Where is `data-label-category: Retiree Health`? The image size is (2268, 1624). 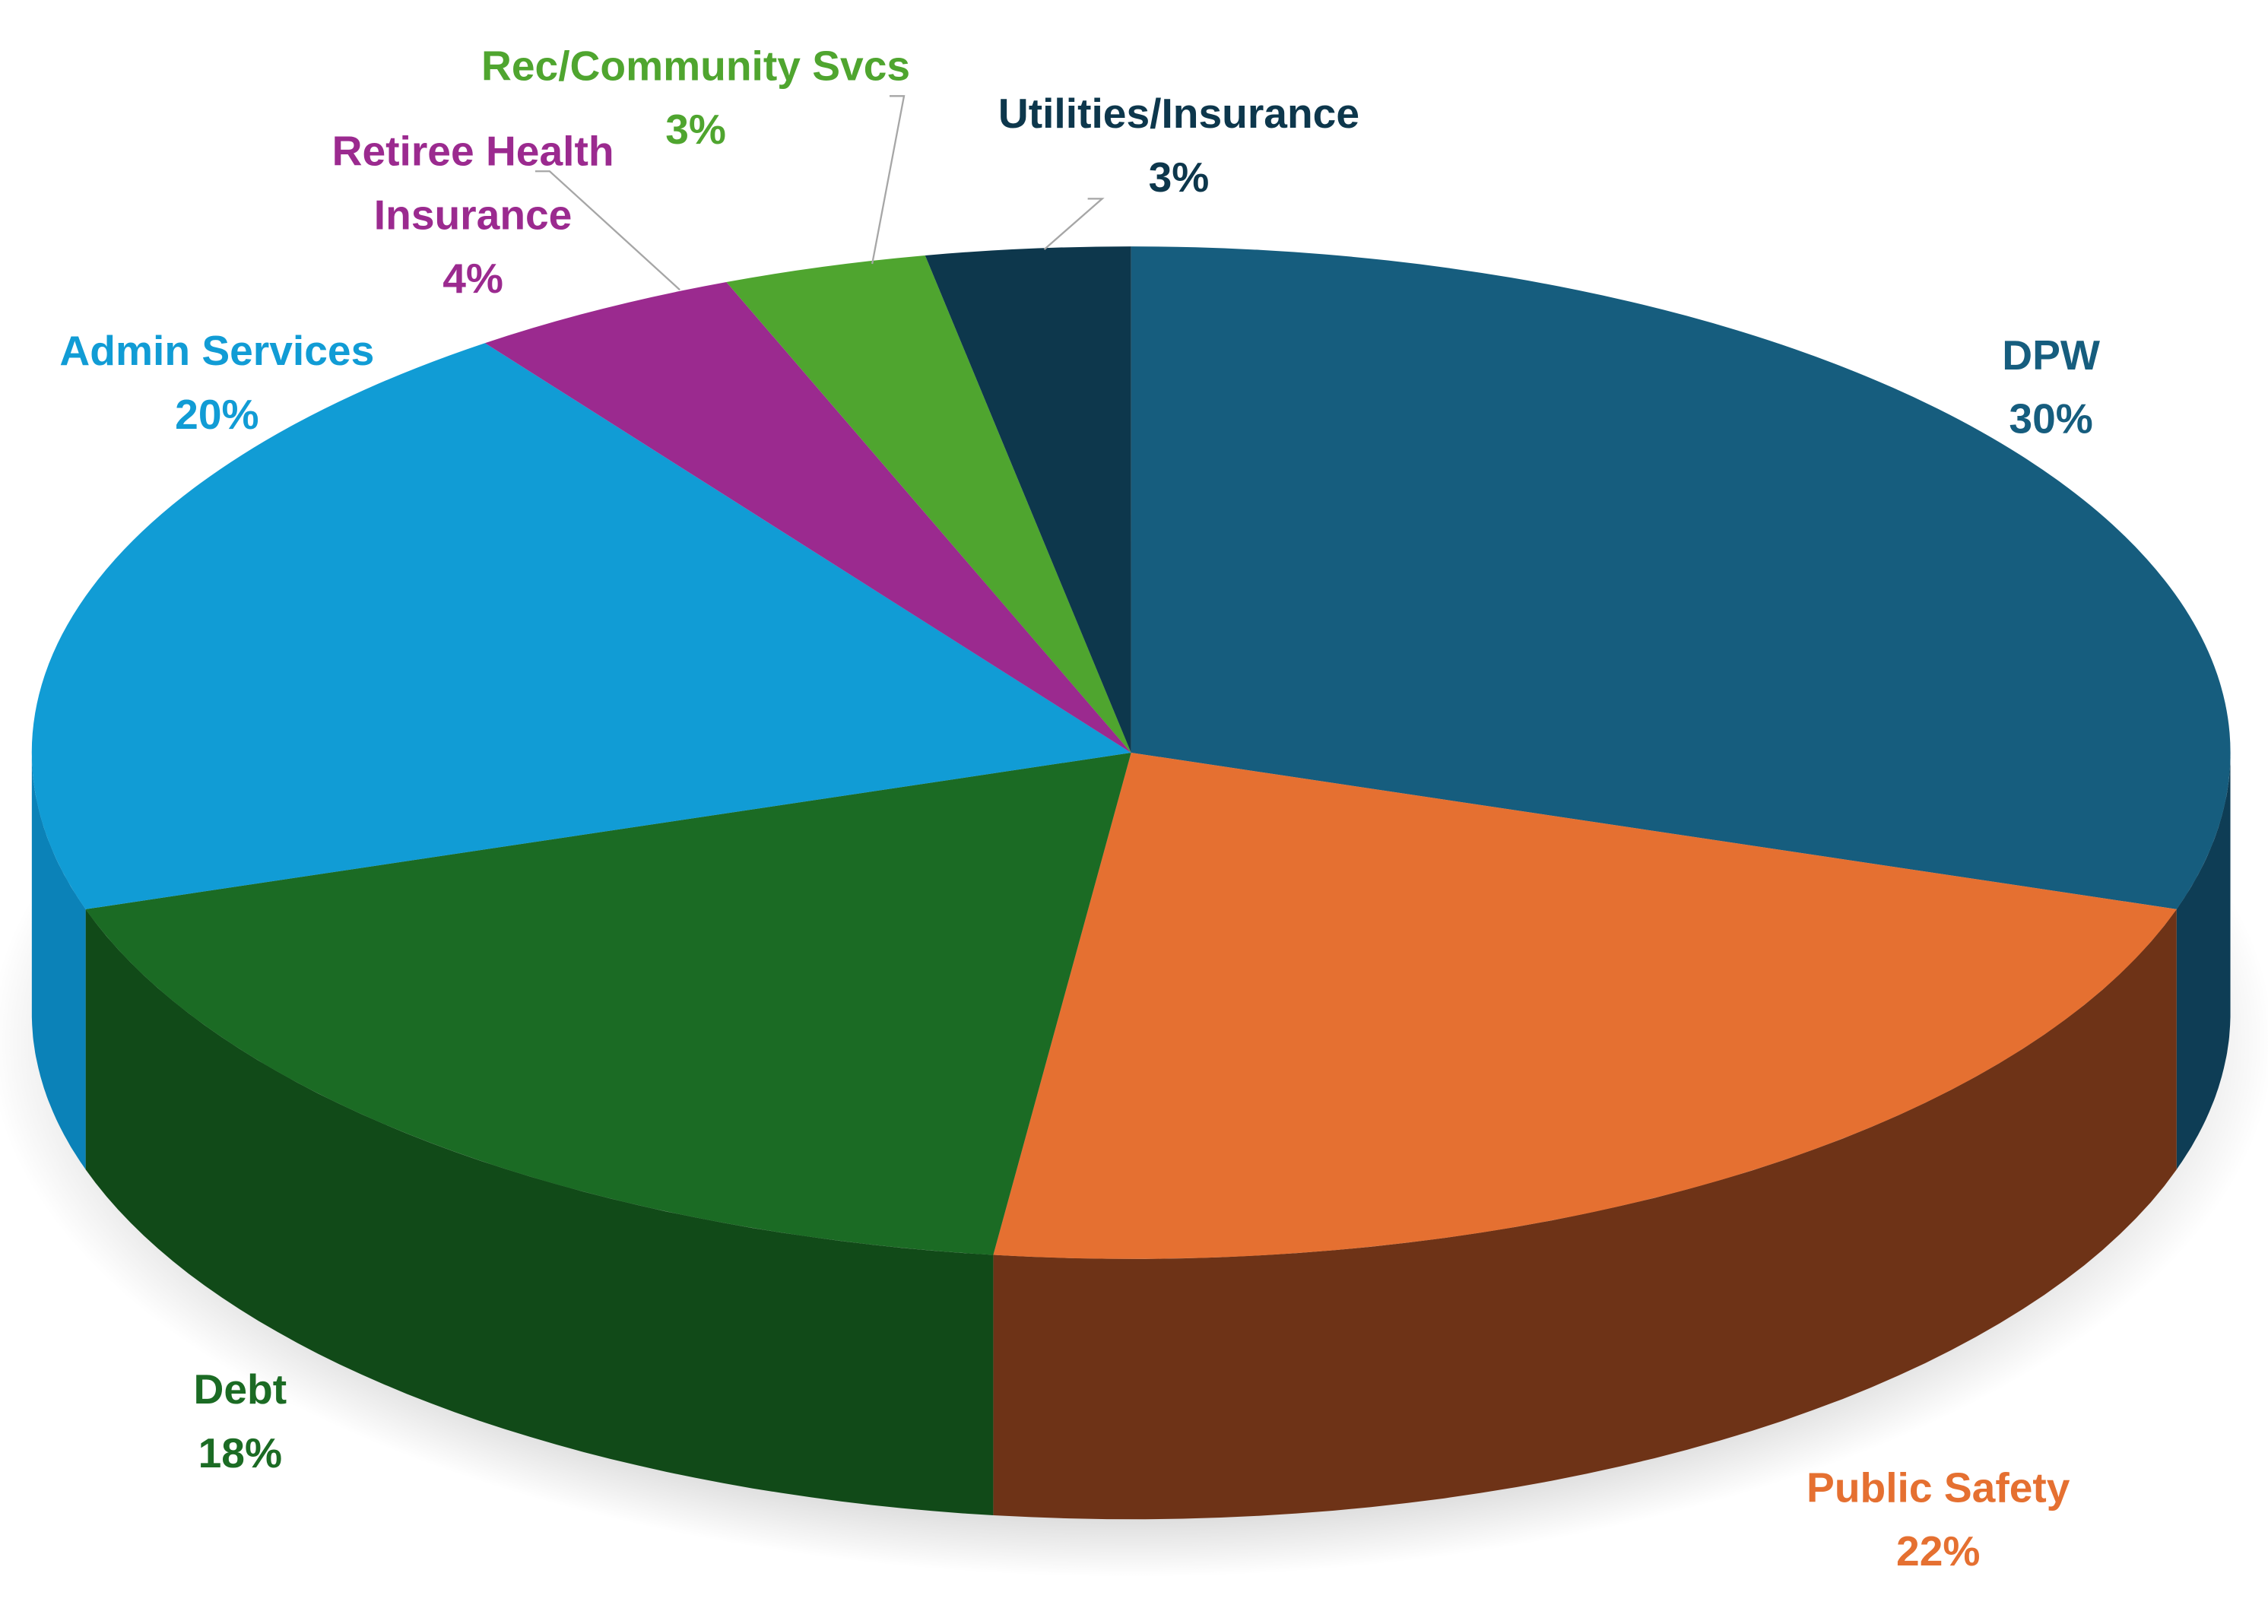 data-label-category: Retiree Health is located at coordinates (473, 151).